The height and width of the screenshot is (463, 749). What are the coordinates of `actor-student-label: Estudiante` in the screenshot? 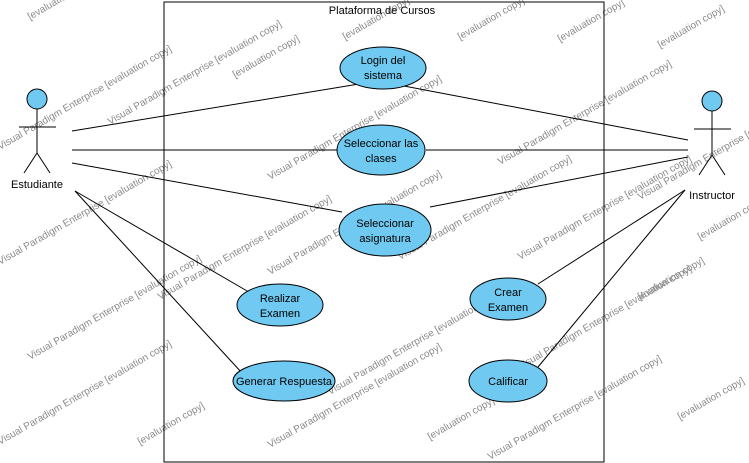 It's located at (37, 185).